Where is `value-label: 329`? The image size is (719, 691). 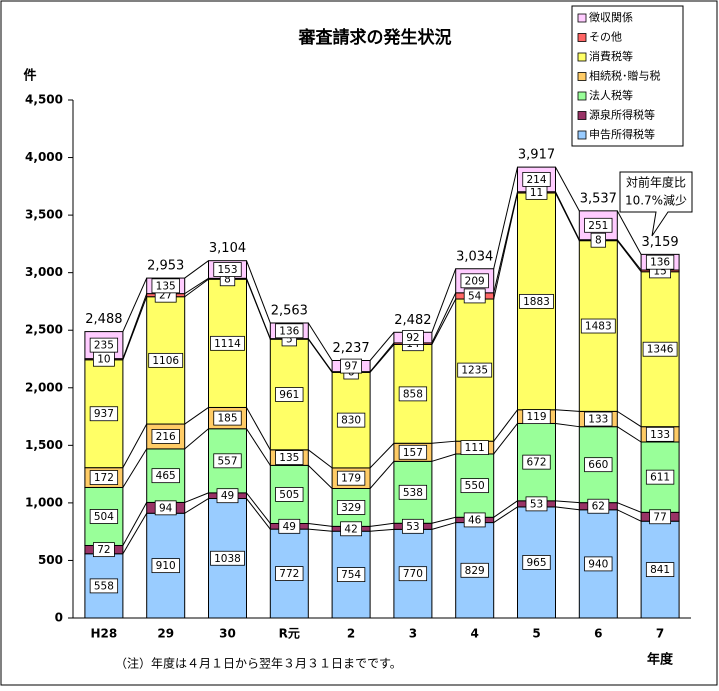
value-label: 329 is located at coordinates (351, 508).